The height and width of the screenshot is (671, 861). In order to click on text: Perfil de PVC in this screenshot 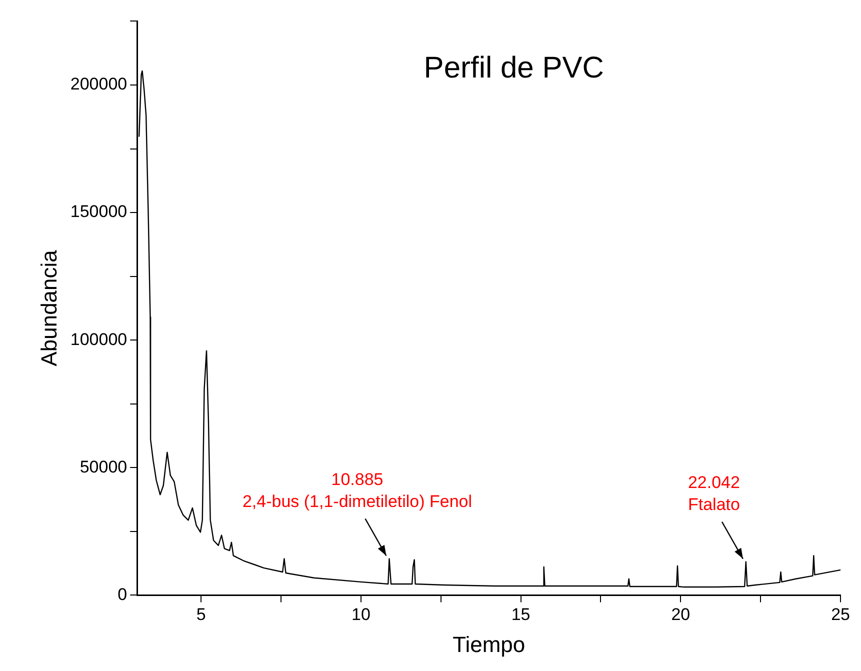, I will do `click(514, 67)`.